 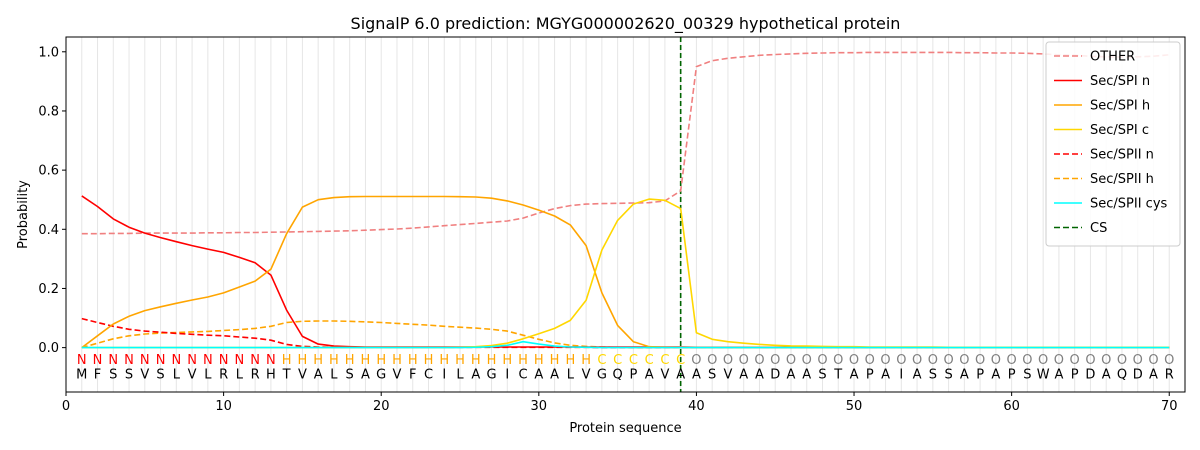 What do you see at coordinates (81, 375) in the screenshot?
I see `residue-label: M` at bounding box center [81, 375].